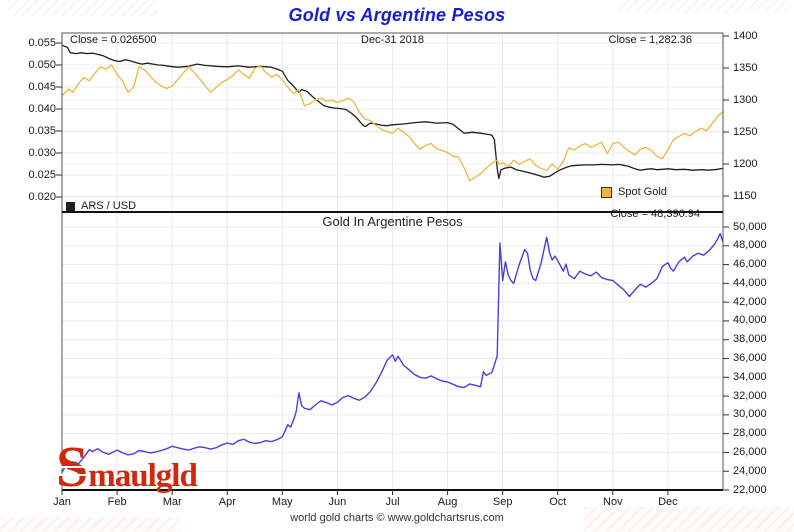 The image size is (794, 532). I want to click on legend-spot-gold: Spot Gold, so click(634, 192).